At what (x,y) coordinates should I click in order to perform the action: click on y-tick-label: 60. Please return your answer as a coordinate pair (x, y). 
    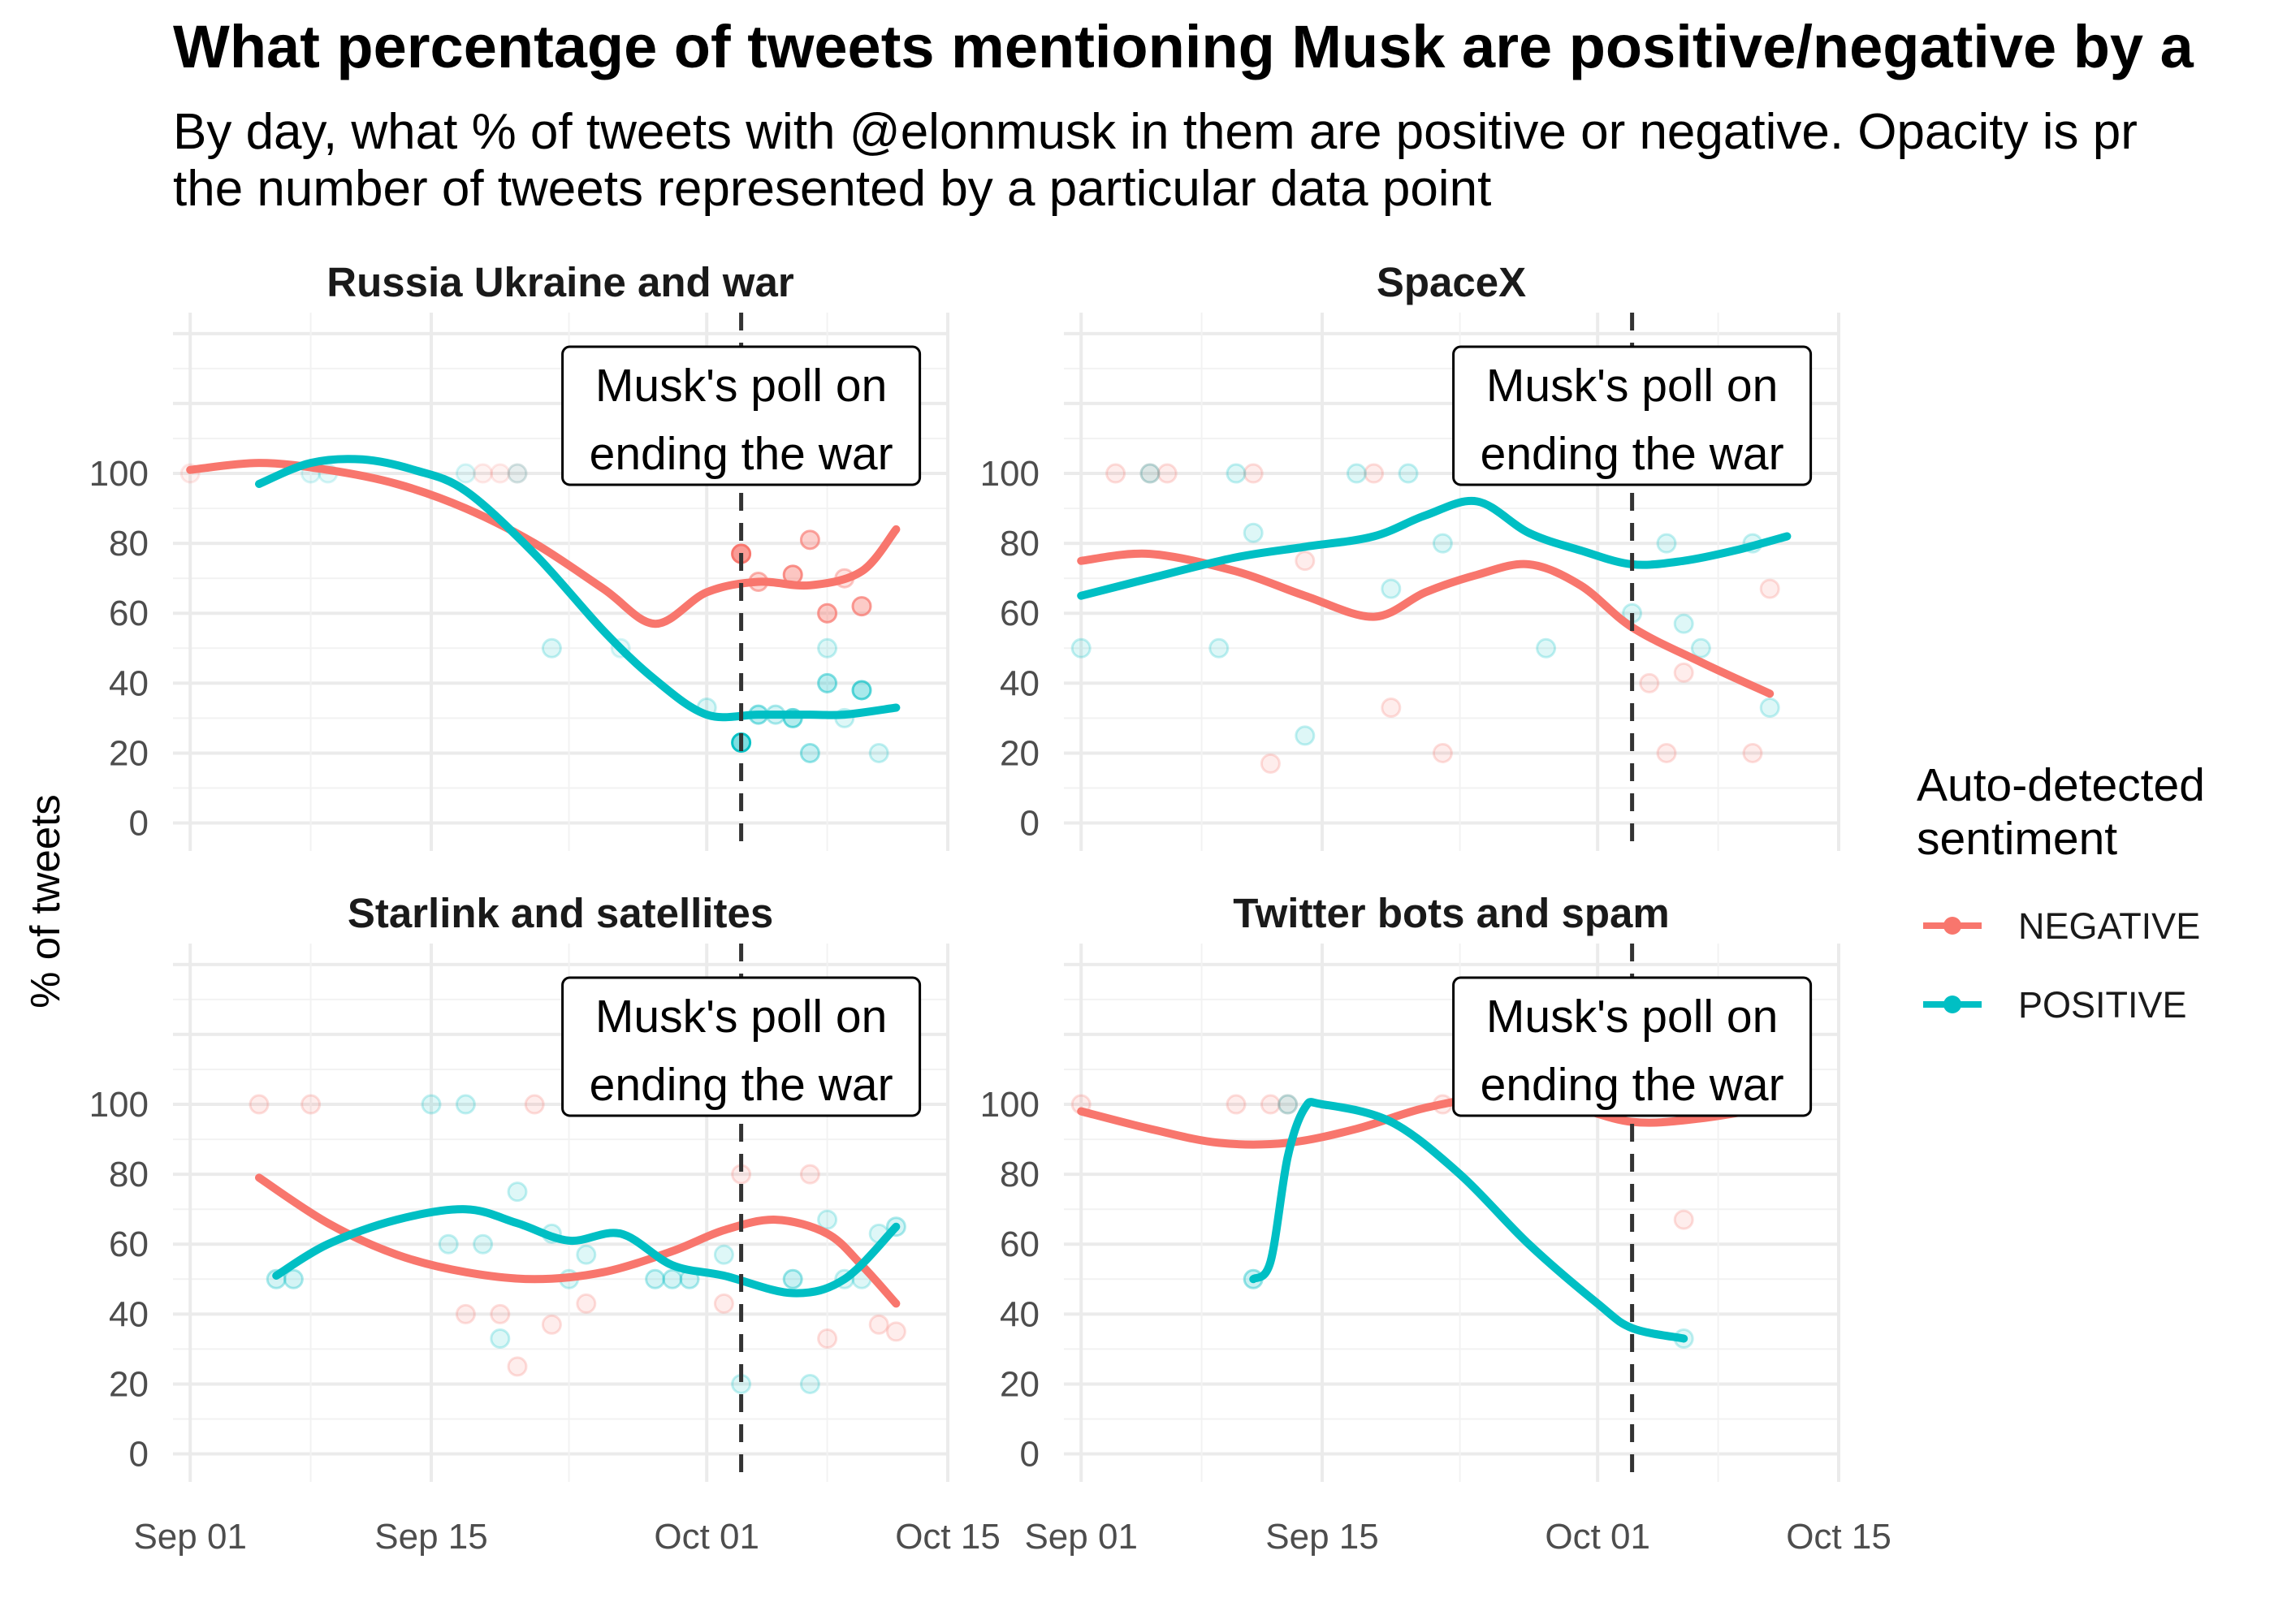
    Looking at the image, I should click on (129, 614).